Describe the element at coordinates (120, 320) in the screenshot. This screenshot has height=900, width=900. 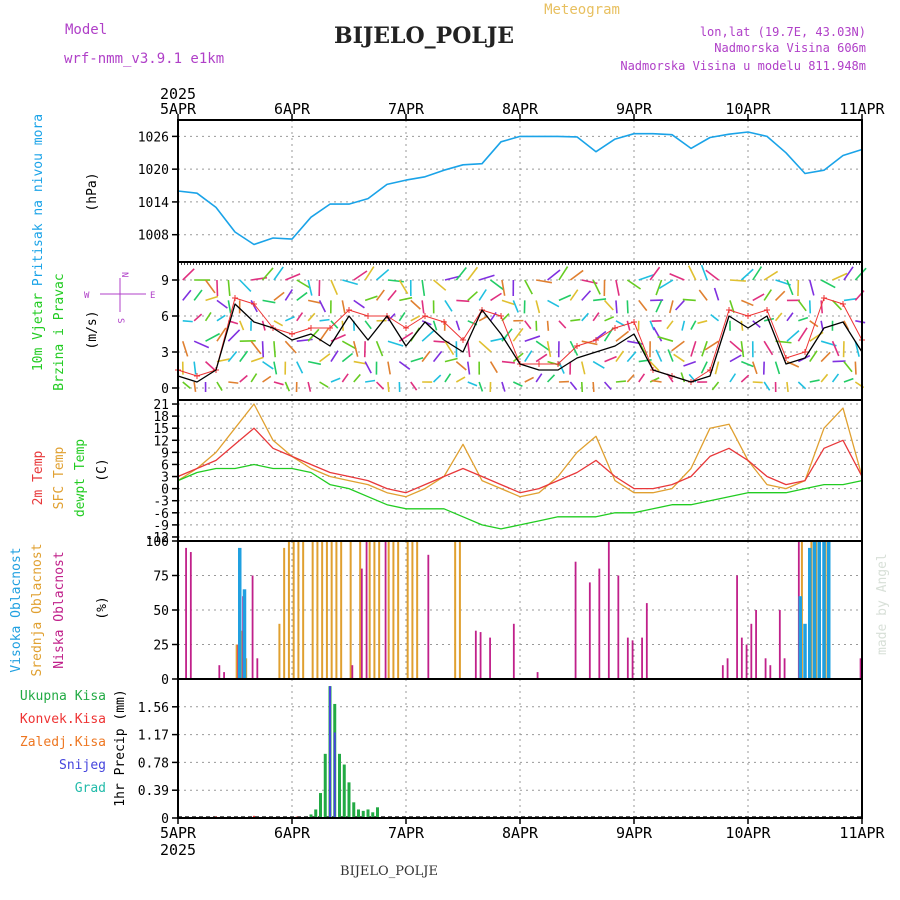
I see `compass-s-label: S` at that location.